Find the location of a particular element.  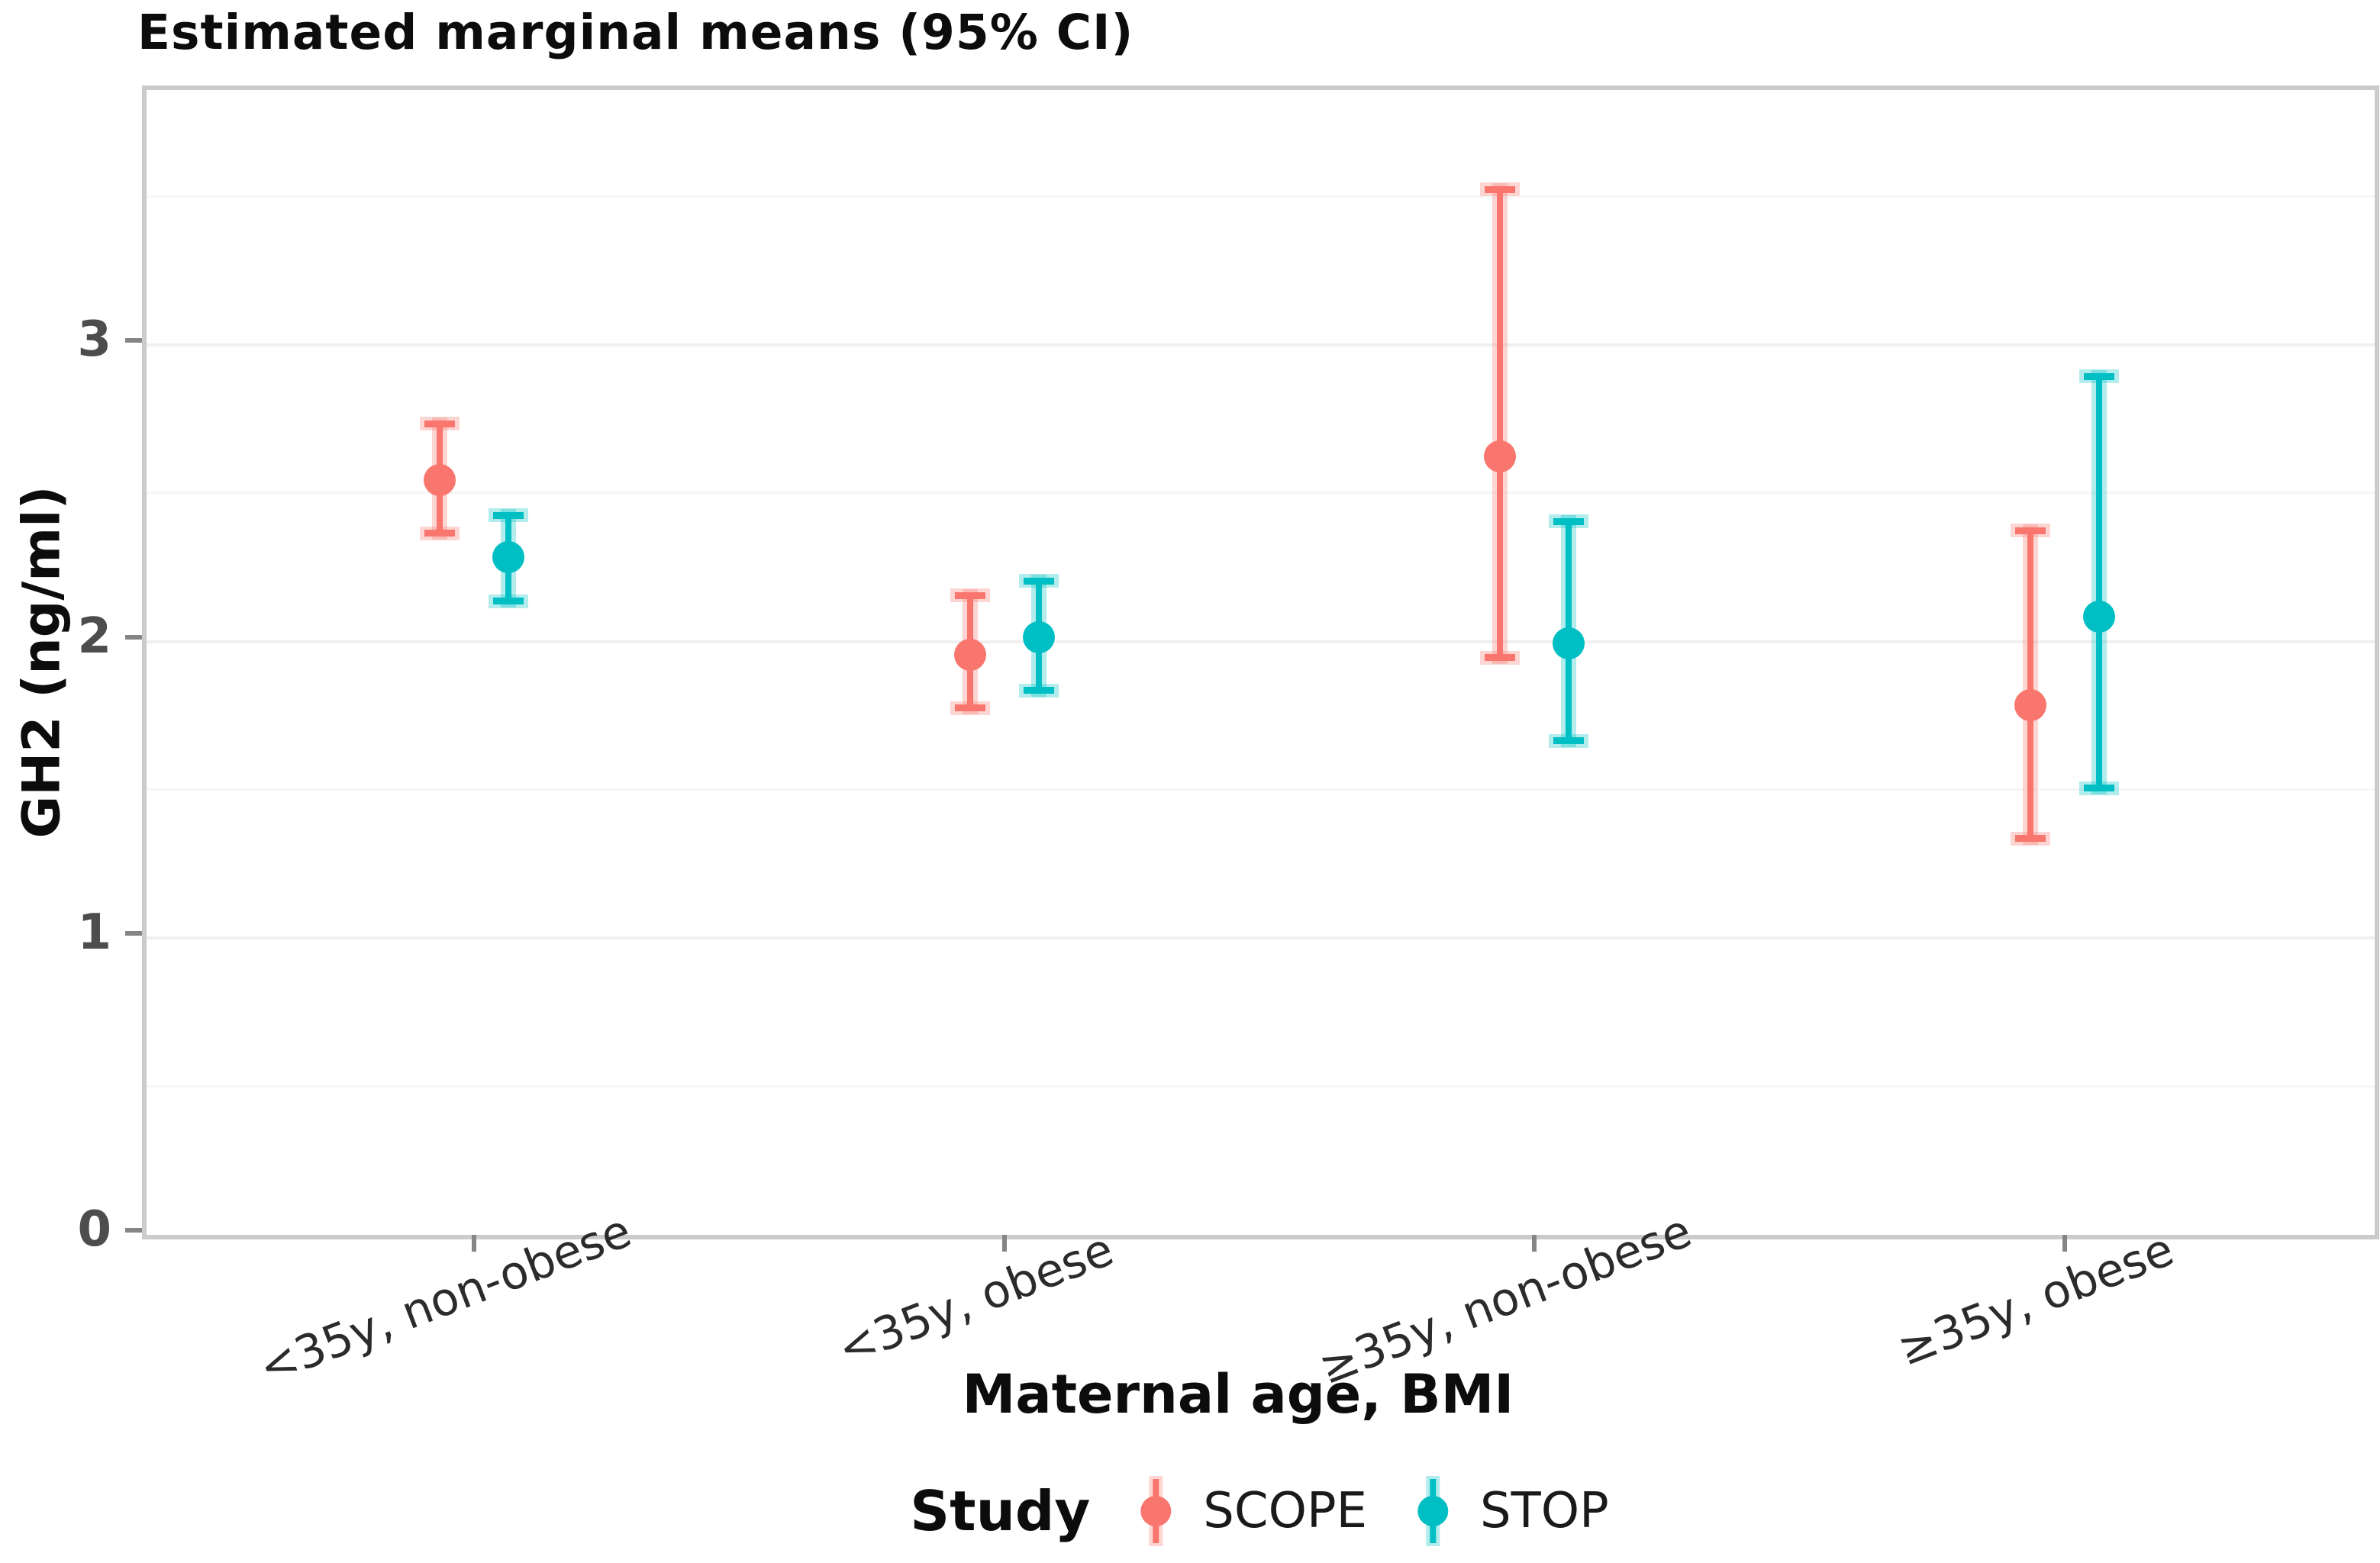

x-axis-title: Maternal age, BMI is located at coordinates (1238, 1394).